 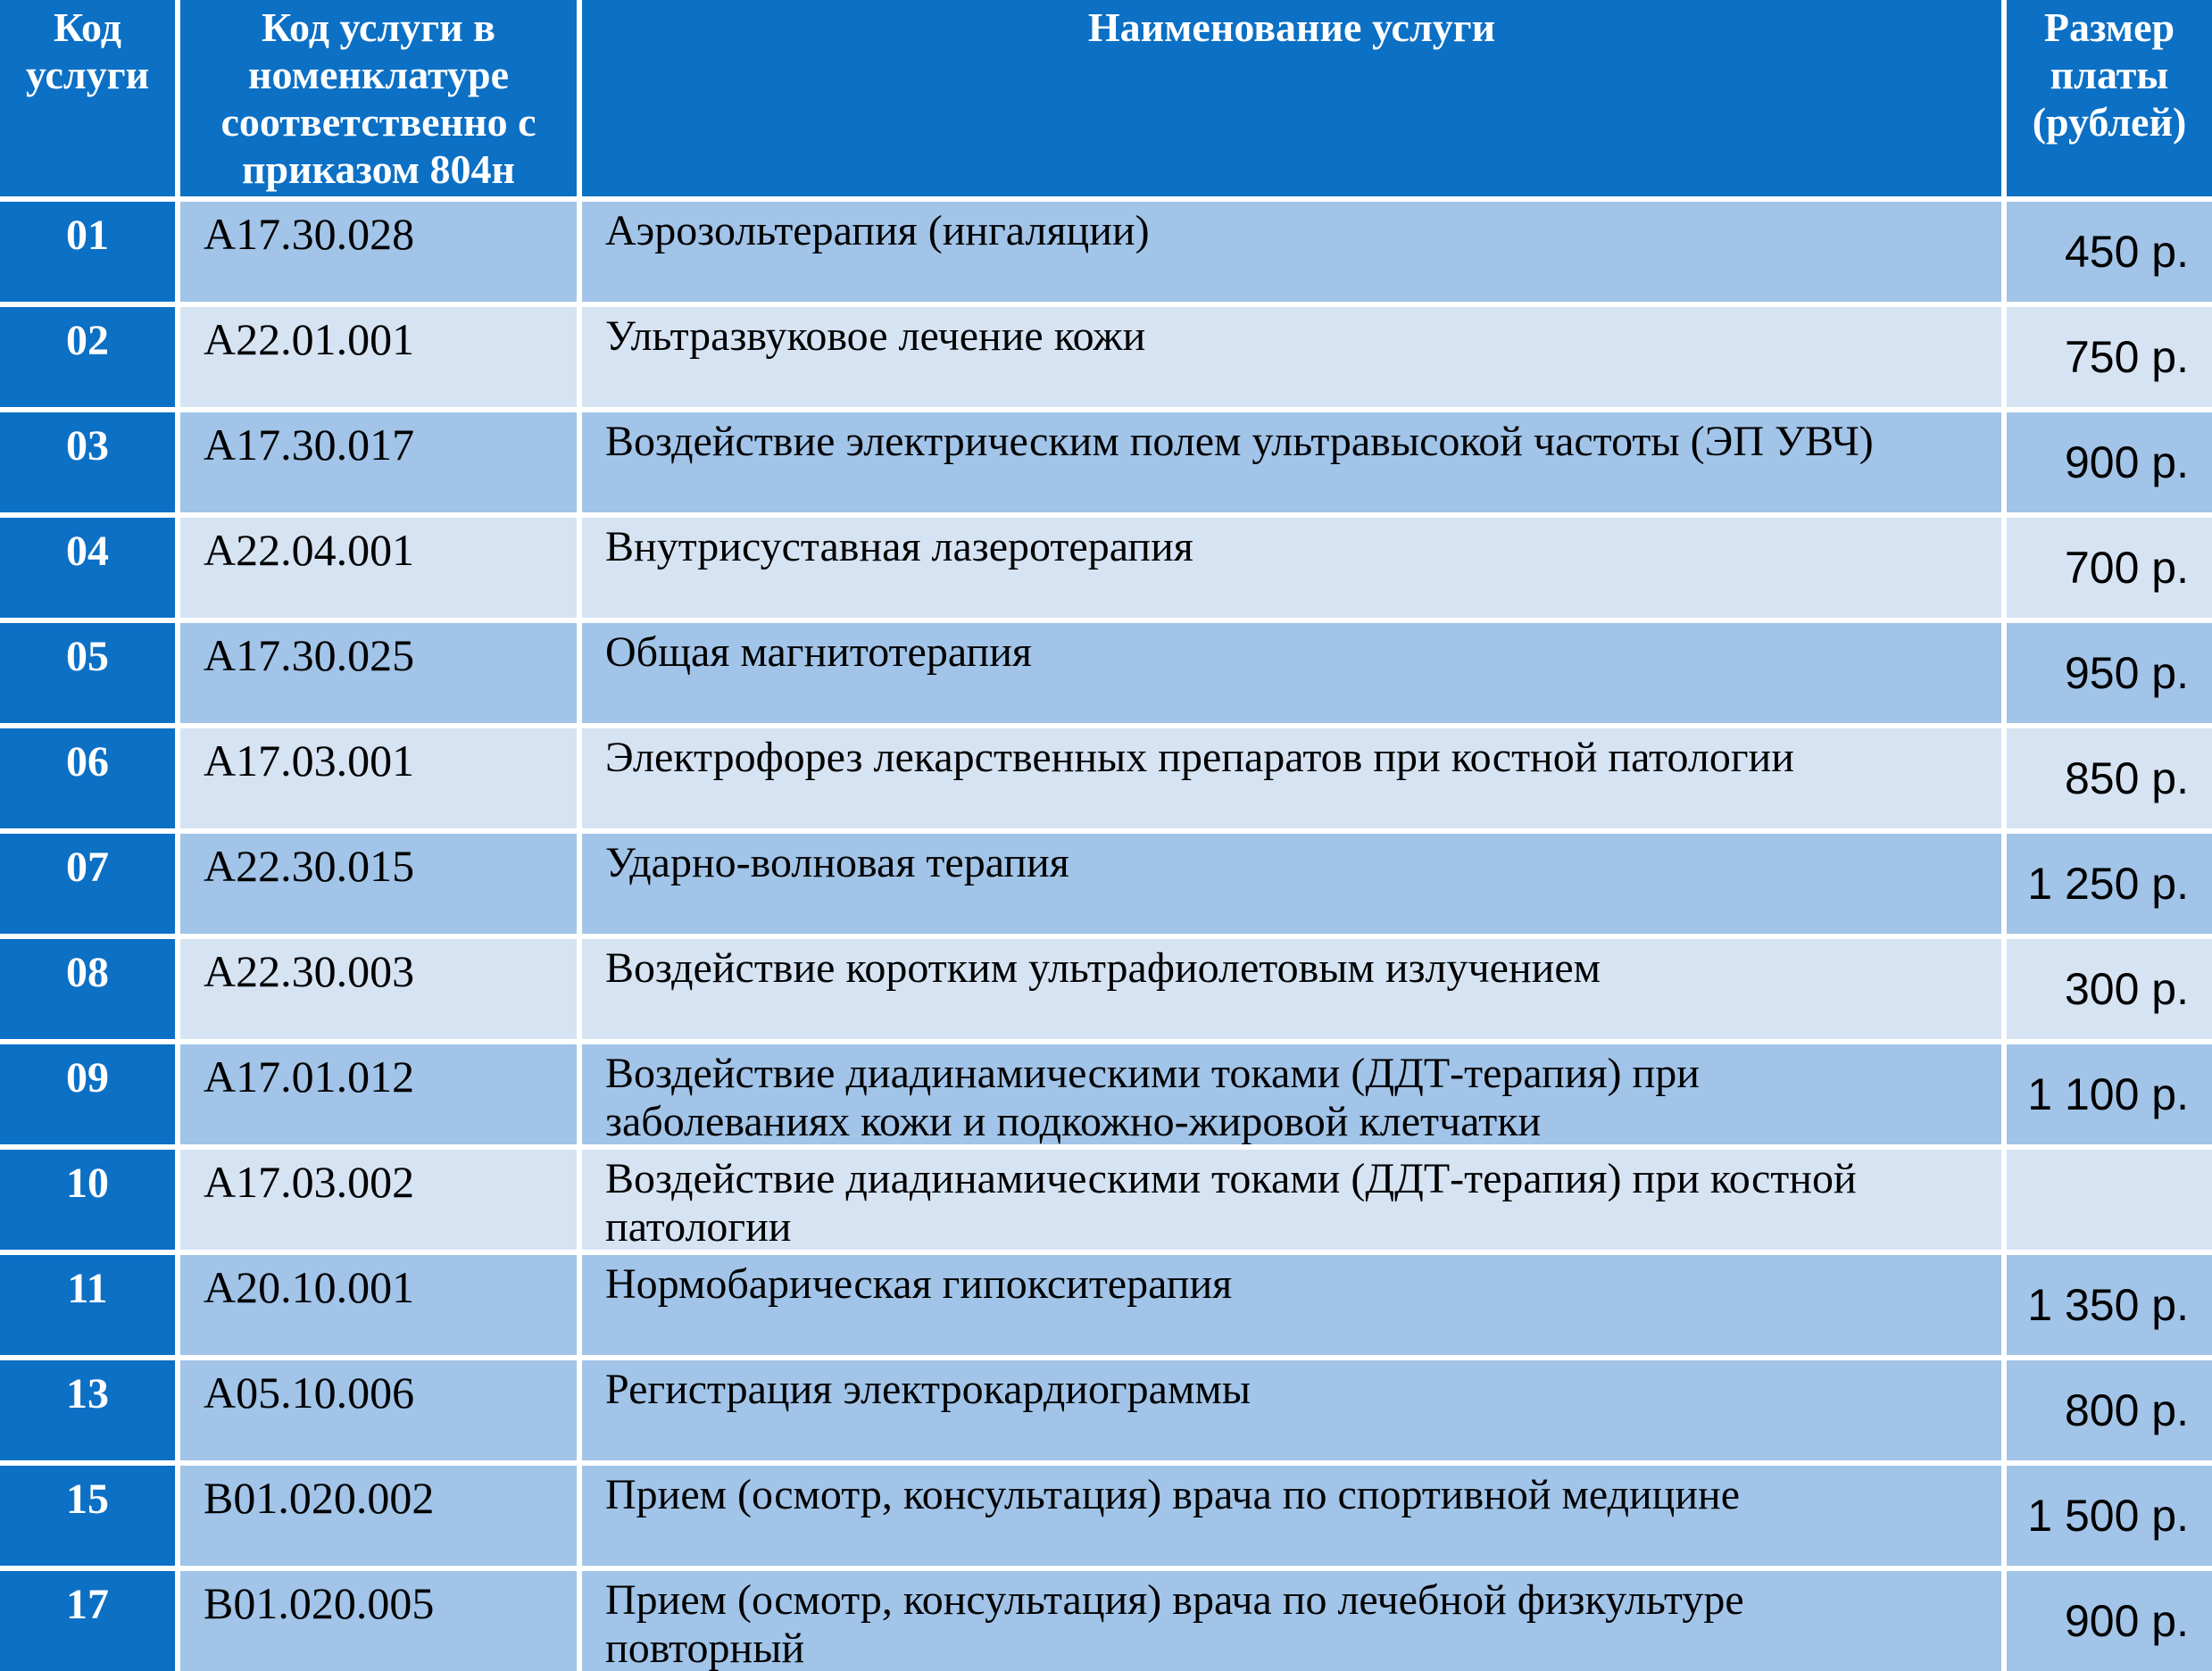 What do you see at coordinates (87, 1410) in the screenshot?
I see `row-number-cell: 13` at bounding box center [87, 1410].